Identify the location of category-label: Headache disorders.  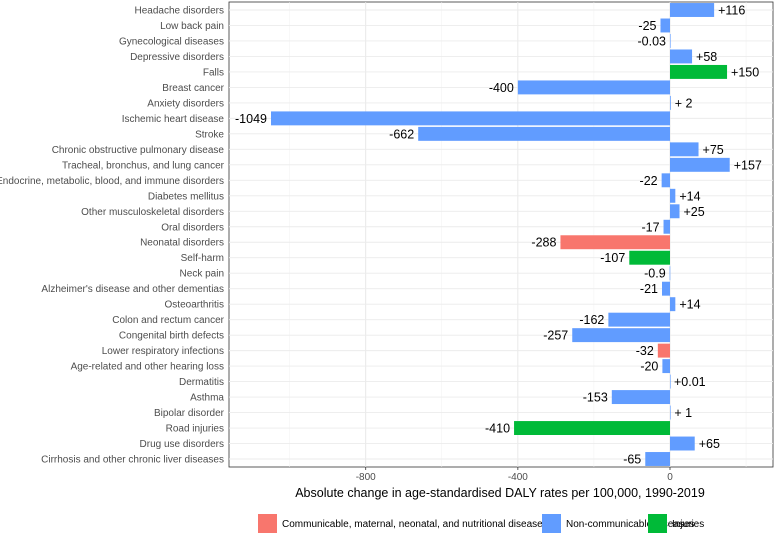
(180, 11).